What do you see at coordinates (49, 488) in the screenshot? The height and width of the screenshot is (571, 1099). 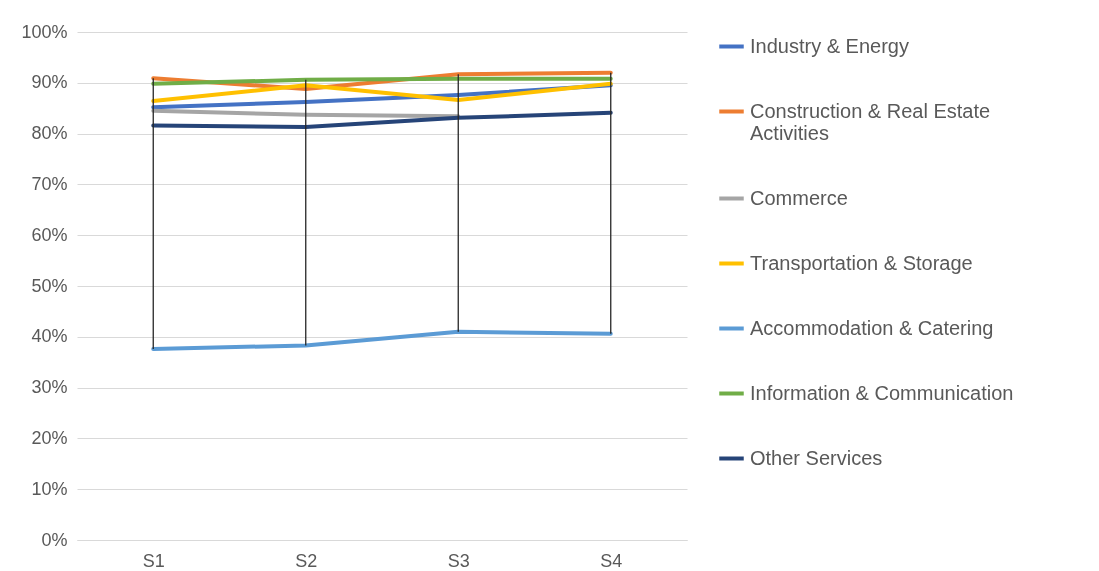 I see `y-tick-label: 10%` at bounding box center [49, 488].